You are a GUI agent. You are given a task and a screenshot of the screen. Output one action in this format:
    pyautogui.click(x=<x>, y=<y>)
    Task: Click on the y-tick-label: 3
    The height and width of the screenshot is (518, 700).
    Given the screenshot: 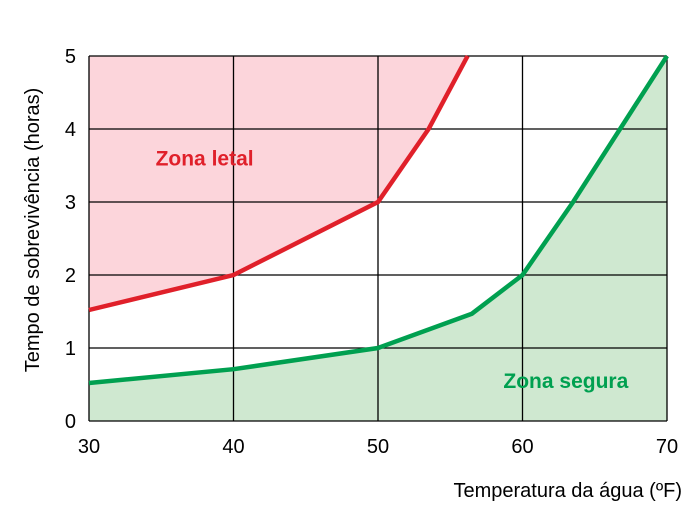 What is the action you would take?
    pyautogui.click(x=70, y=203)
    